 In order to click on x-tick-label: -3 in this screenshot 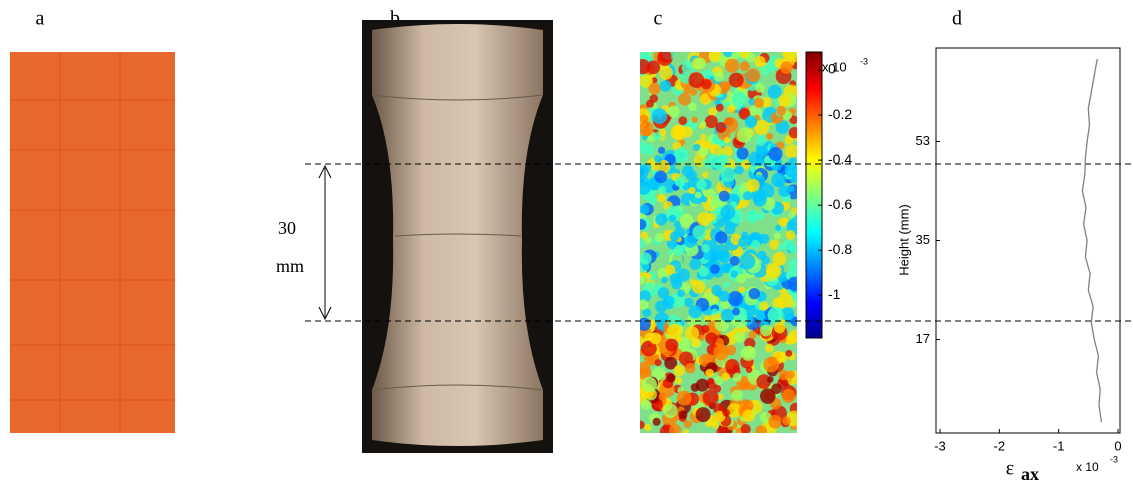, I will do `click(940, 445)`.